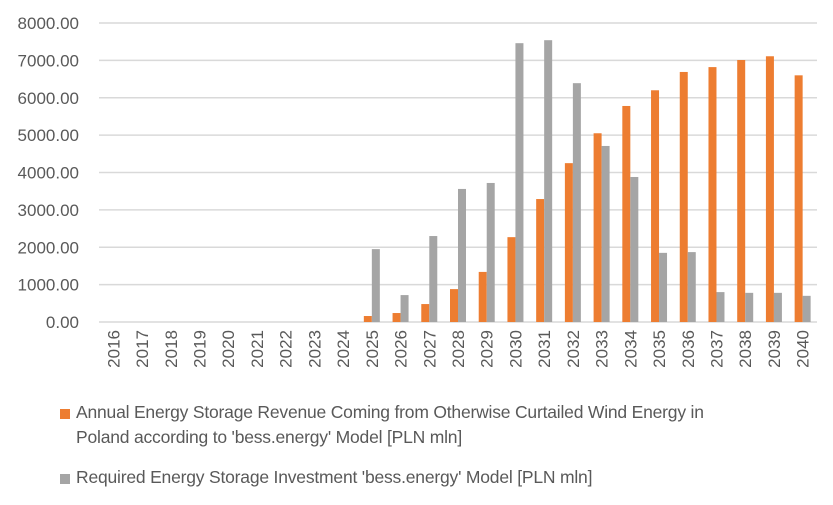  I want to click on bar-revenue-2025, so click(367, 319).